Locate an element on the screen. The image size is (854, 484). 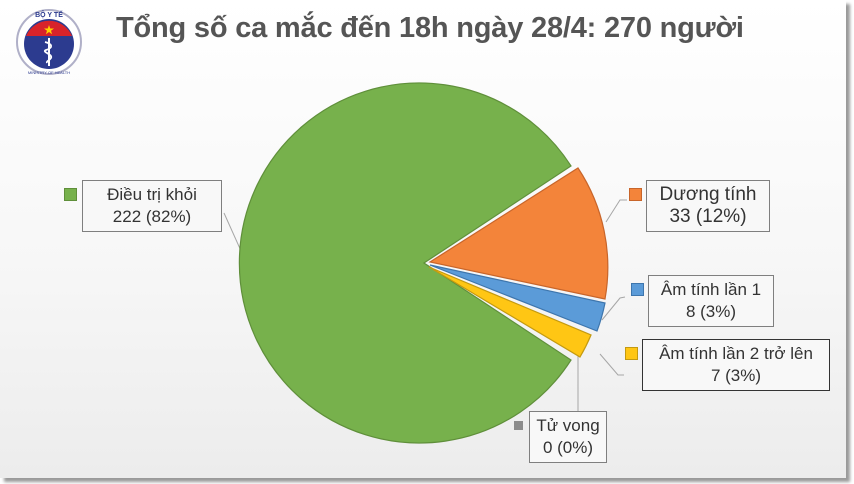
swatch-tu-vong is located at coordinates (518, 425).